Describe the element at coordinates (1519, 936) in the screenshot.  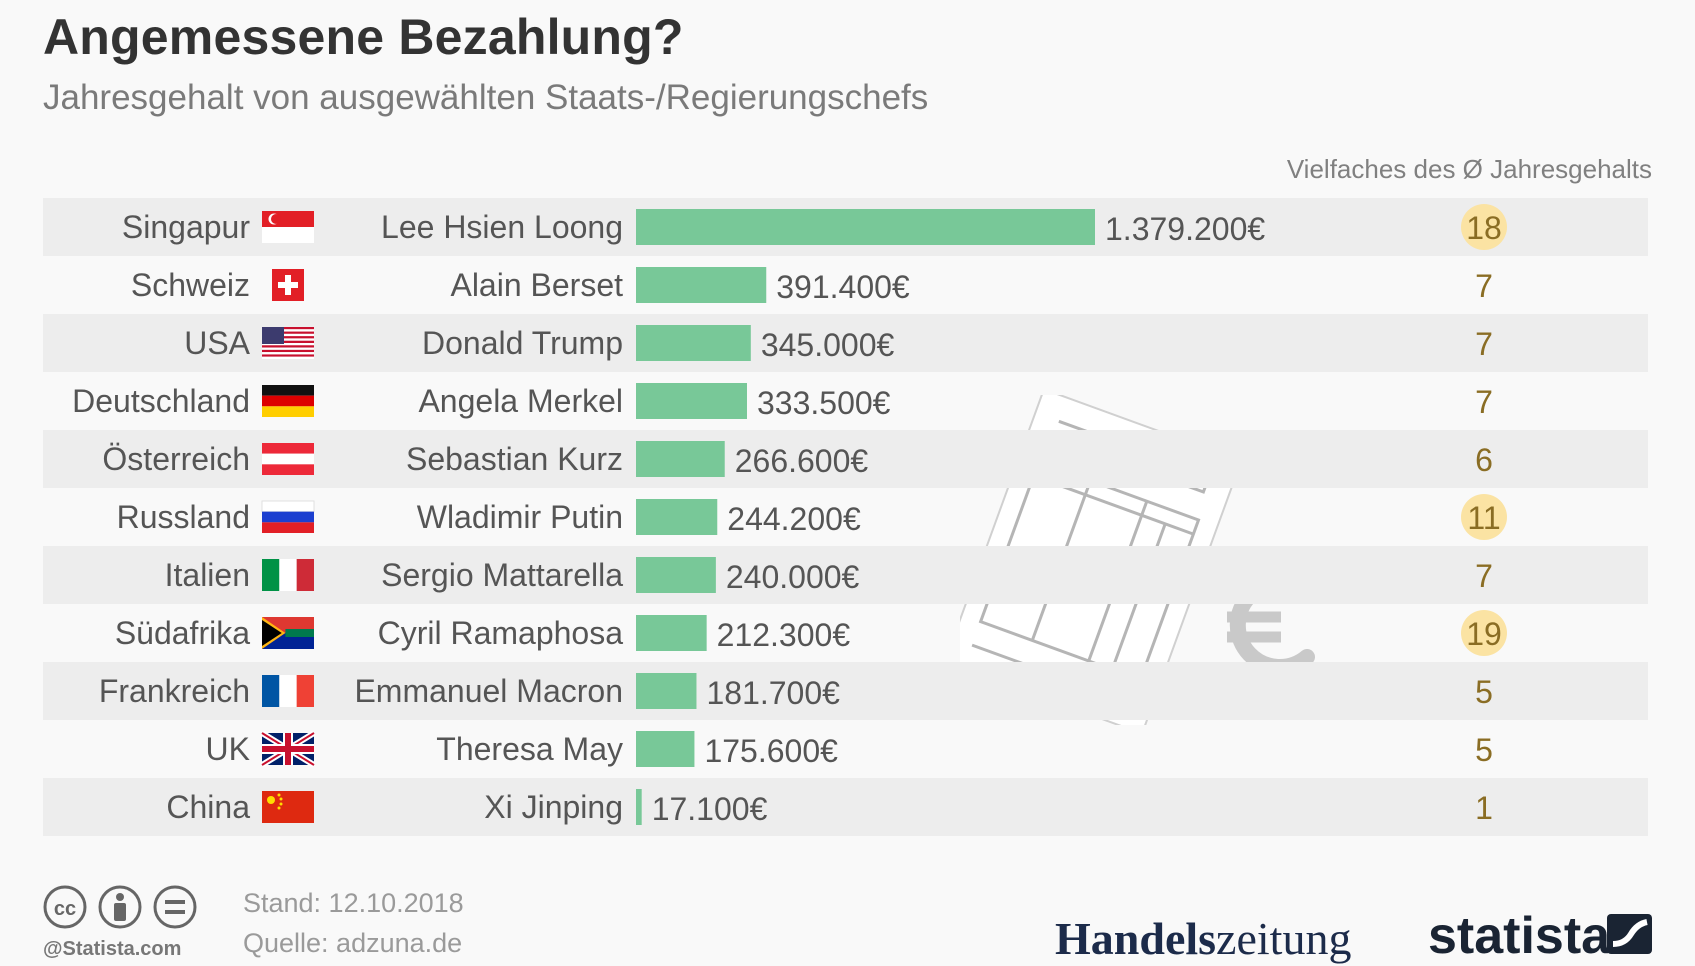
I see `statista-logo: statista` at that location.